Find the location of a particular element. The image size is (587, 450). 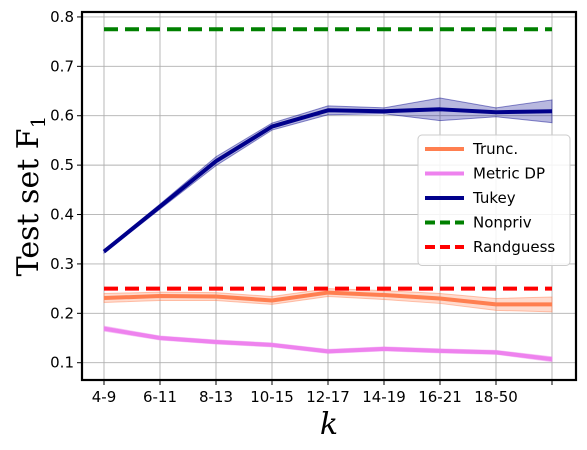

legend-label-nonpriv: Nonpriv is located at coordinates (502, 223).